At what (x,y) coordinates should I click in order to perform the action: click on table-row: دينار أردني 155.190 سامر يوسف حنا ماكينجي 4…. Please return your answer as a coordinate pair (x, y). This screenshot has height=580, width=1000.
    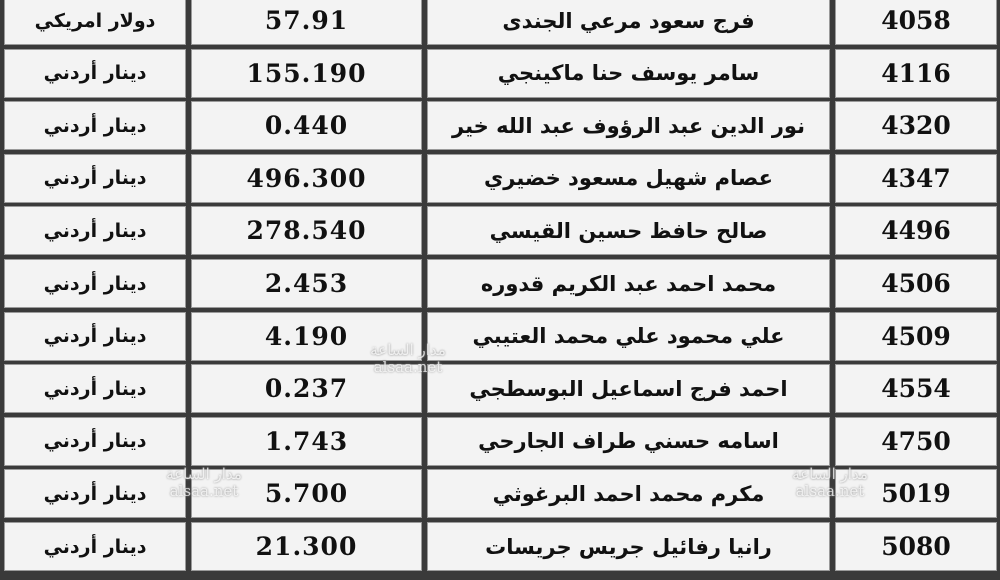
    Looking at the image, I should click on (500, 73).